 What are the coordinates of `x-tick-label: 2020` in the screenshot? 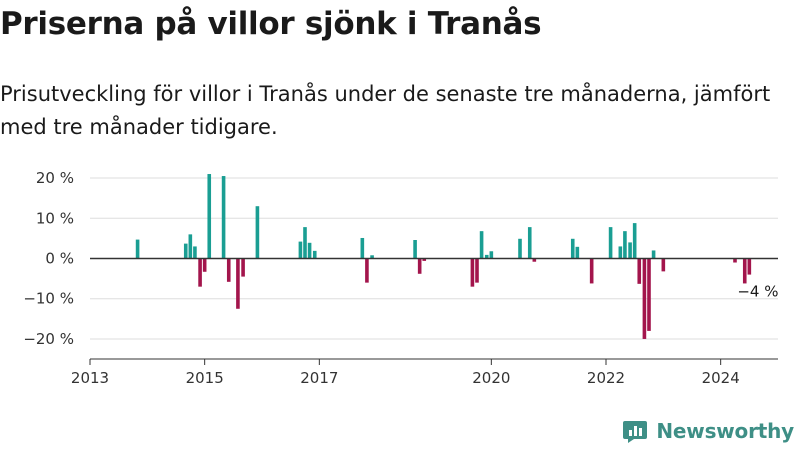 It's located at (491, 378).